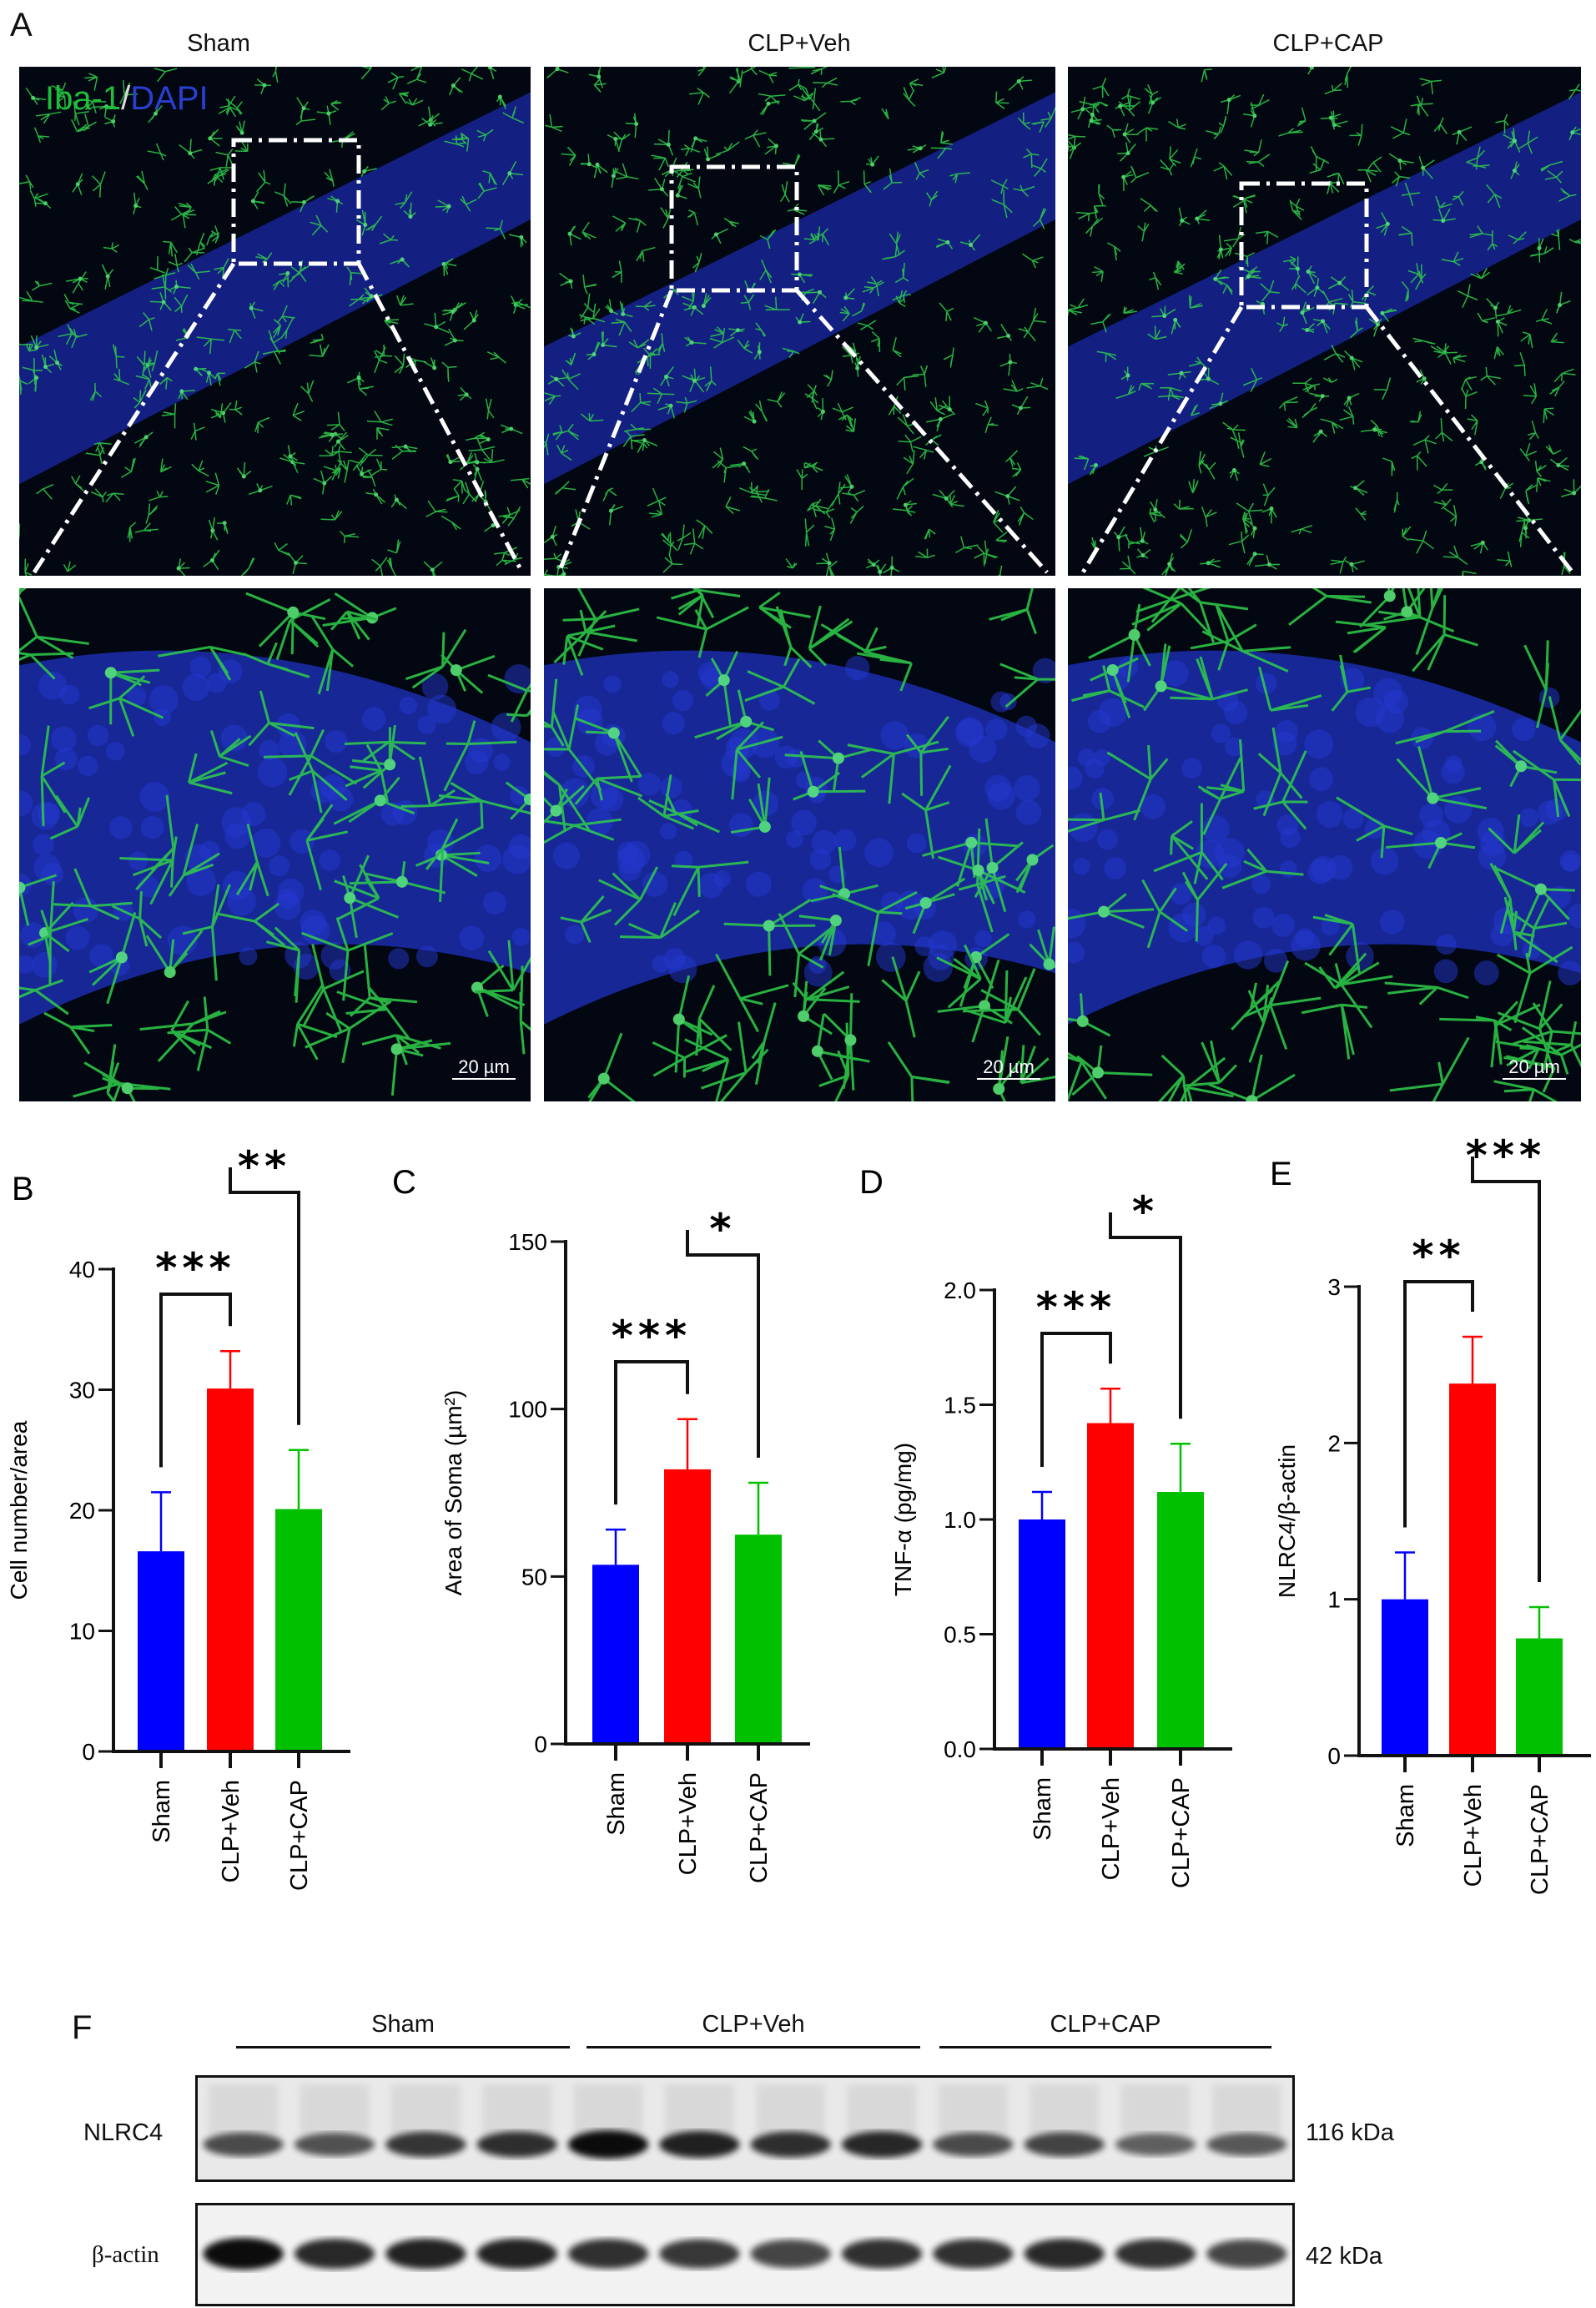 This screenshot has height=2308, width=1596. What do you see at coordinates (1438, 1404) in the screenshot?
I see `significance-bracket` at bounding box center [1438, 1404].